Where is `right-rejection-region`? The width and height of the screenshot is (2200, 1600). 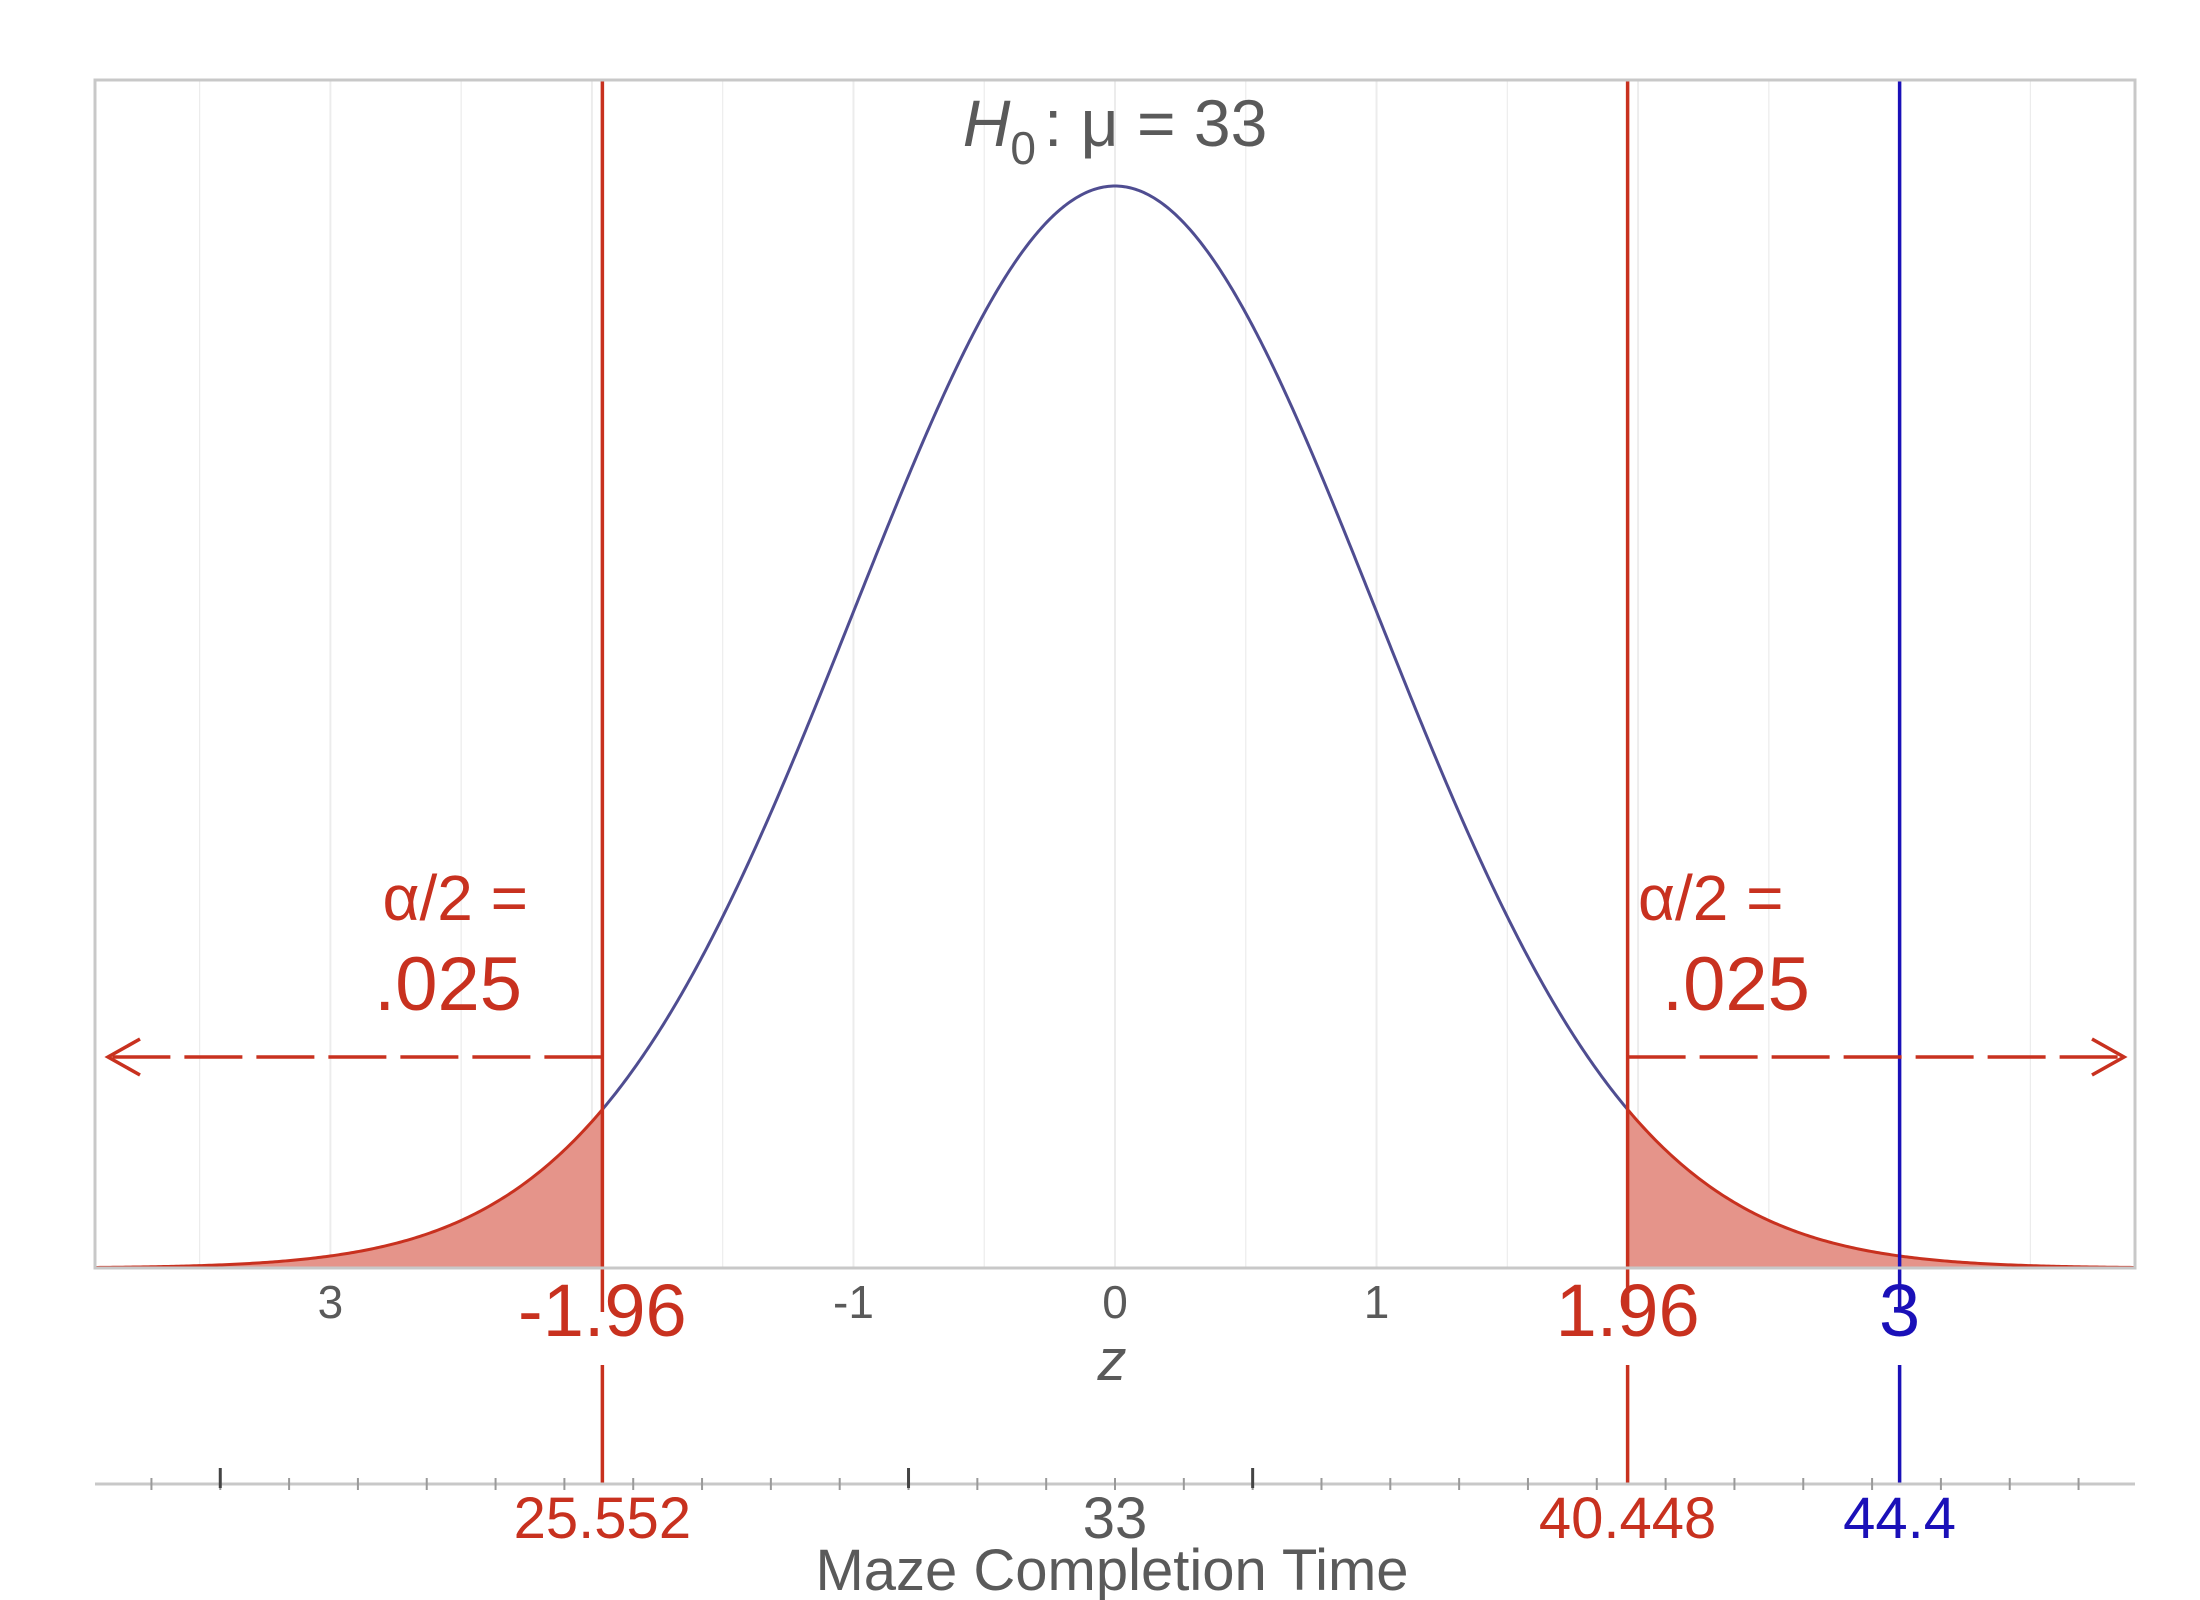
right-rejection-region is located at coordinates (1881, 1188).